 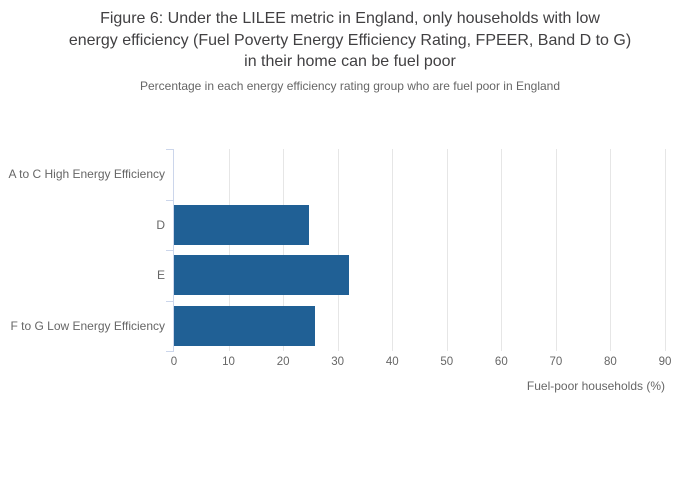 I want to click on category-label-e: E, so click(x=160, y=275).